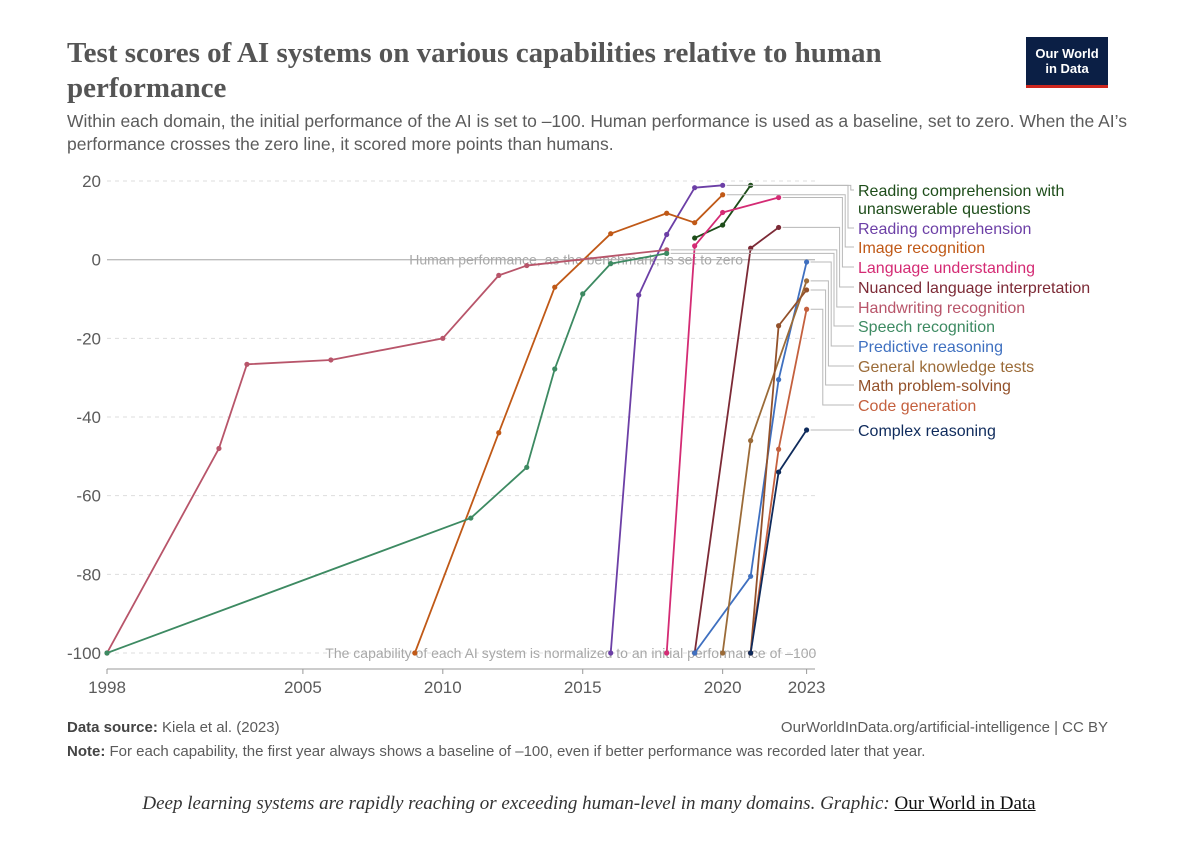  Describe the element at coordinates (443, 687) in the screenshot. I see `x-tick-label: 2010` at that location.